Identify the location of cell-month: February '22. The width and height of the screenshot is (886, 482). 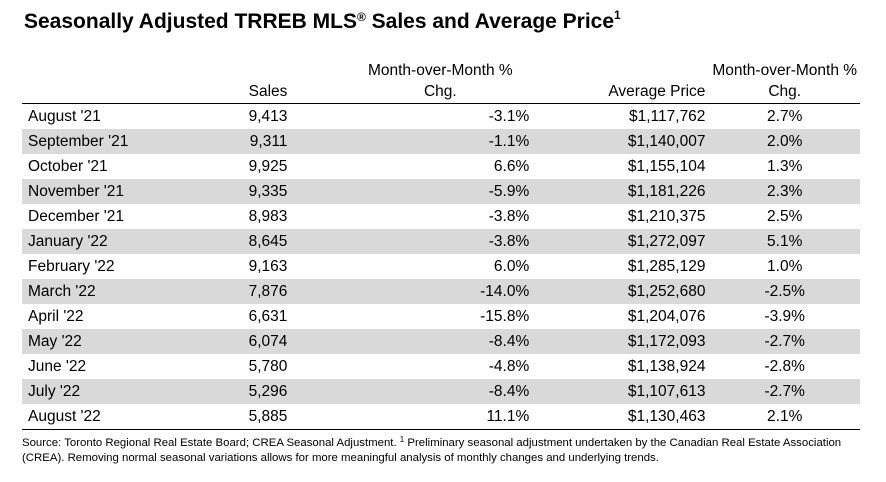
(71, 266).